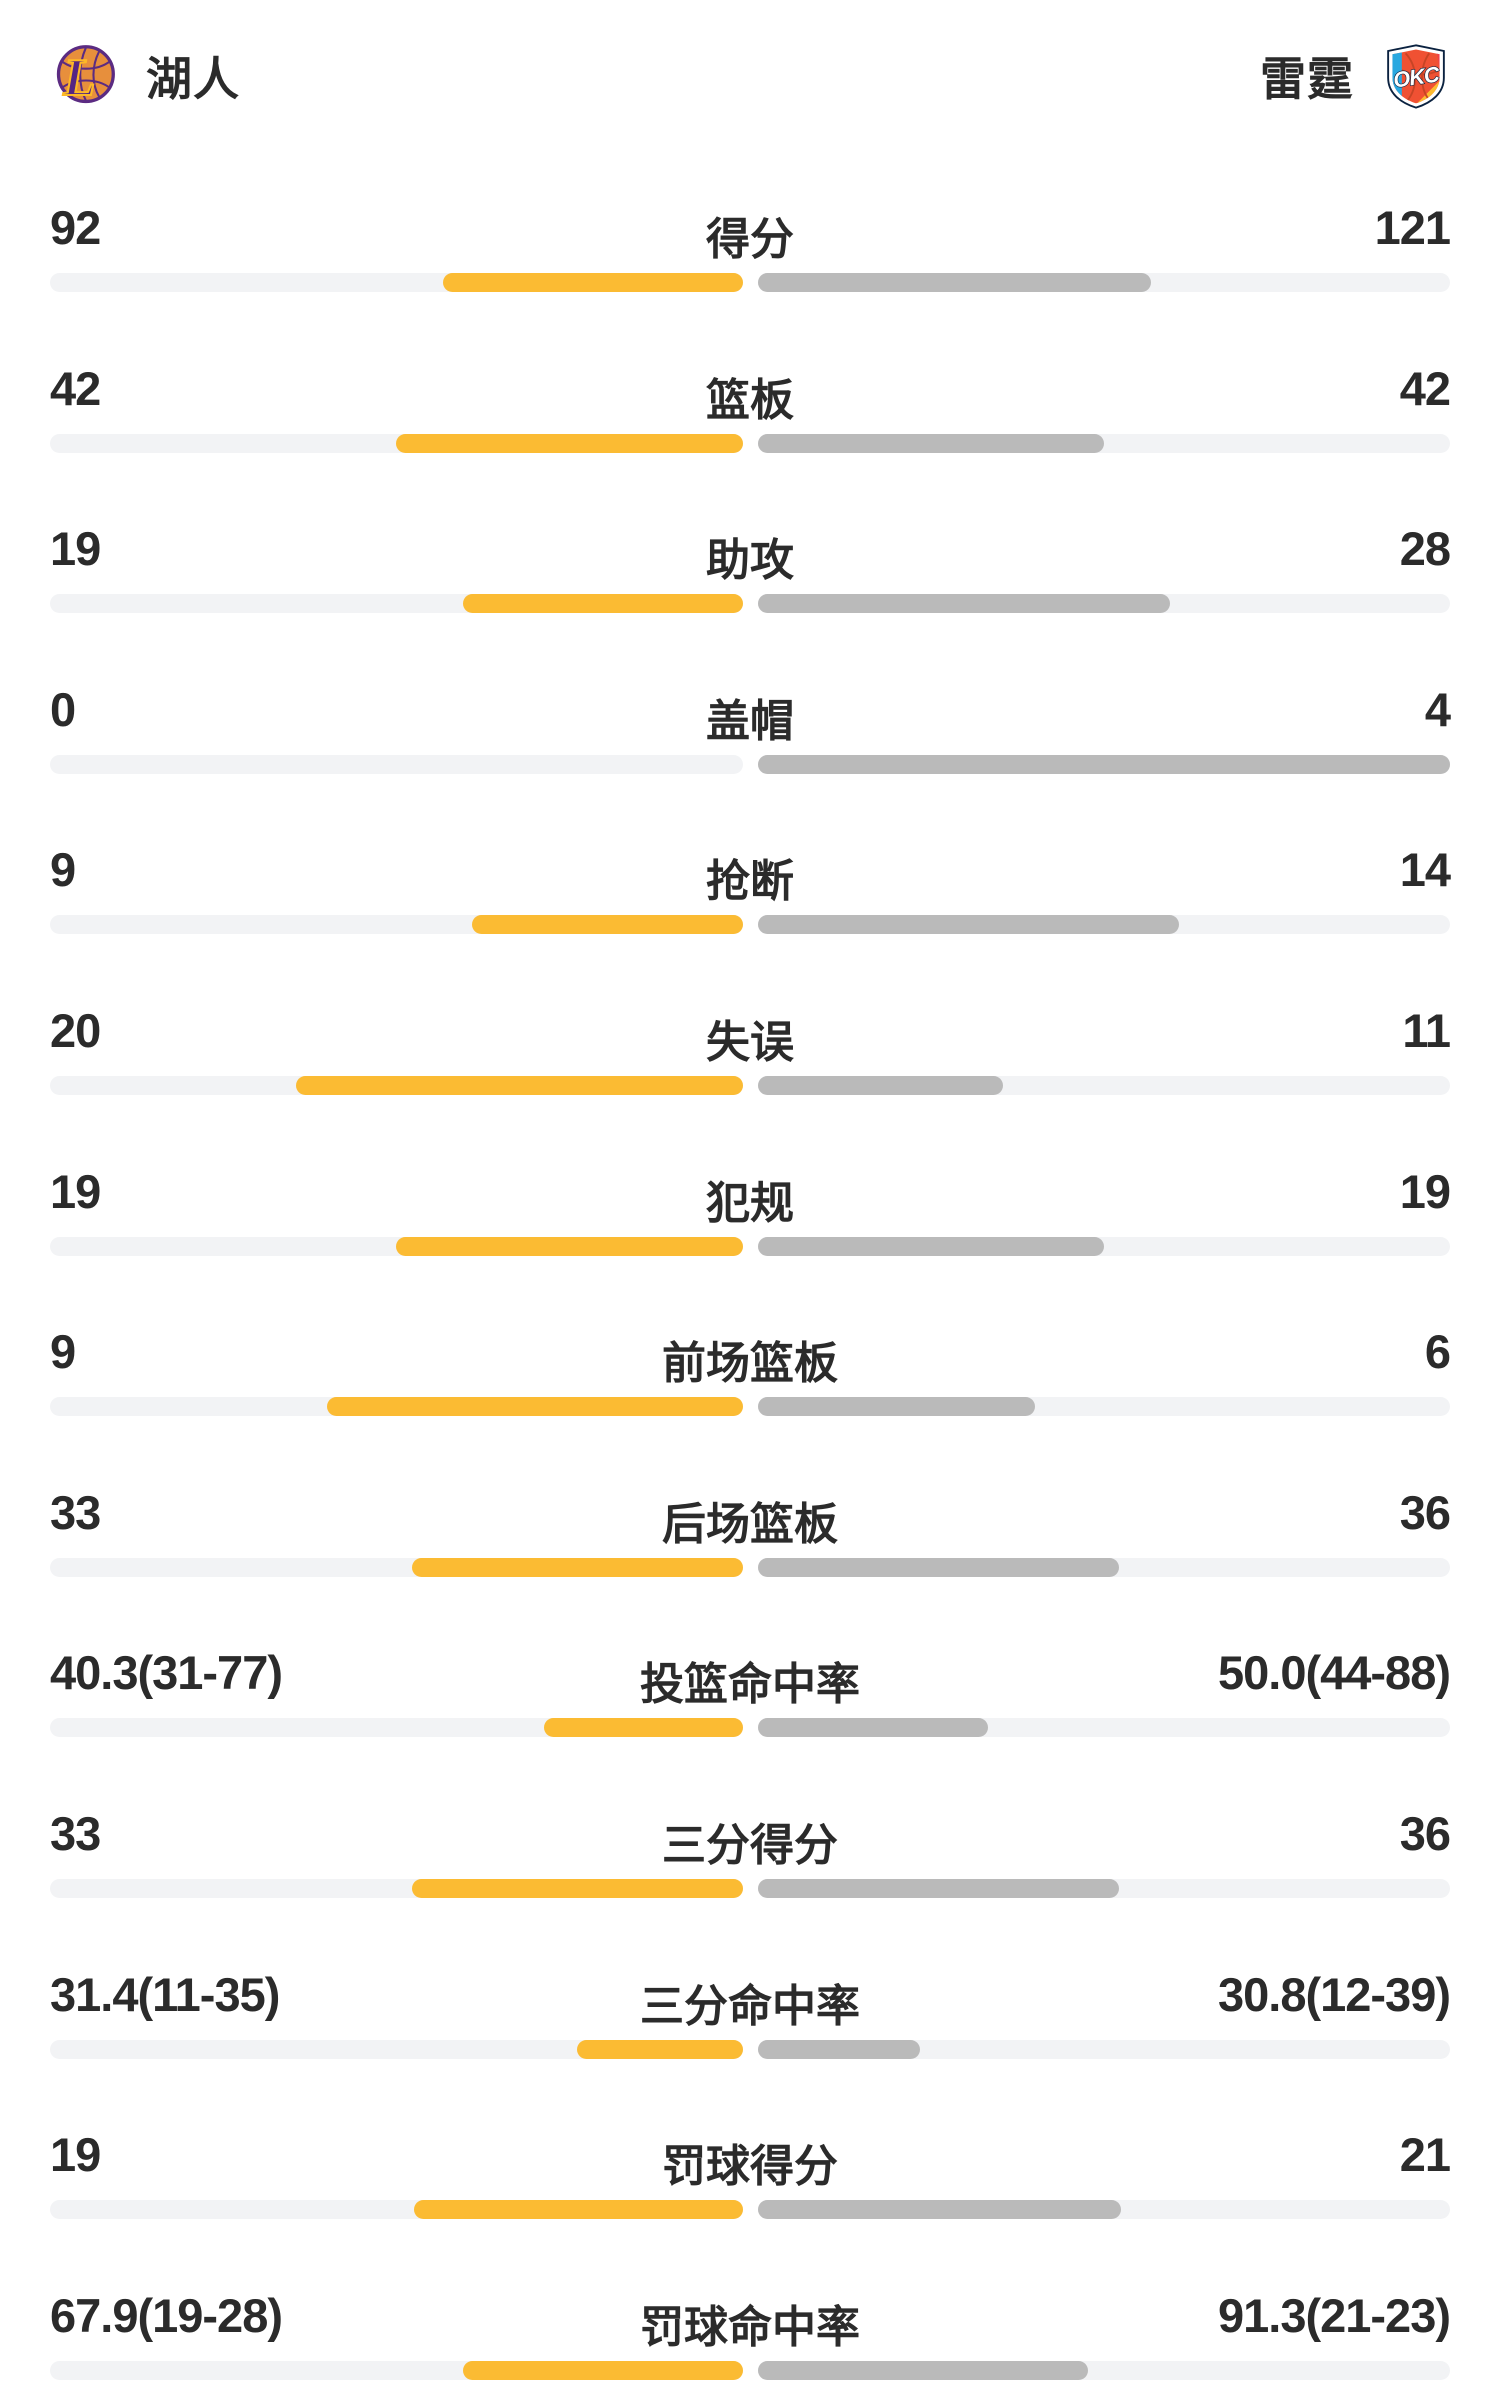 The image size is (1500, 2400). What do you see at coordinates (75, 227) in the screenshot?
I see `home-value: 92` at bounding box center [75, 227].